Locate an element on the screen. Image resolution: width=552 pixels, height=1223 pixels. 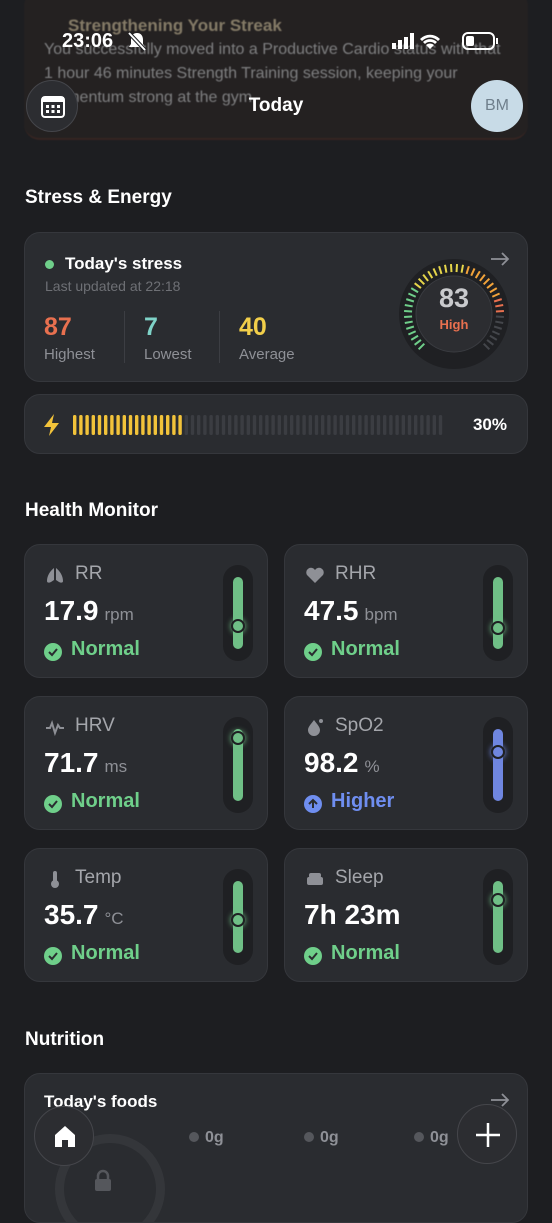
stat-value: 7 is located at coordinates (151, 327).